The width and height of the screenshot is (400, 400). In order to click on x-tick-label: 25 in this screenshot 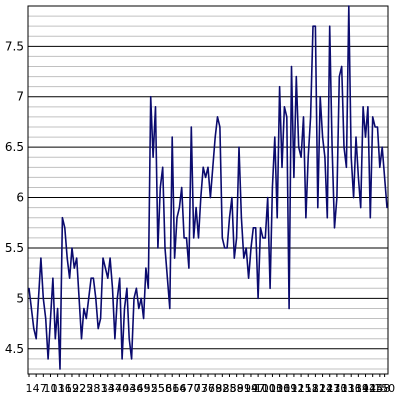, I will do `click(86, 388)`.